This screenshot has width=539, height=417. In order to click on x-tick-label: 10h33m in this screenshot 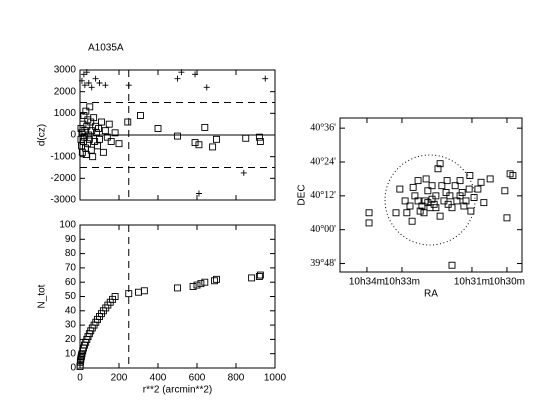, I will do `click(402, 282)`.